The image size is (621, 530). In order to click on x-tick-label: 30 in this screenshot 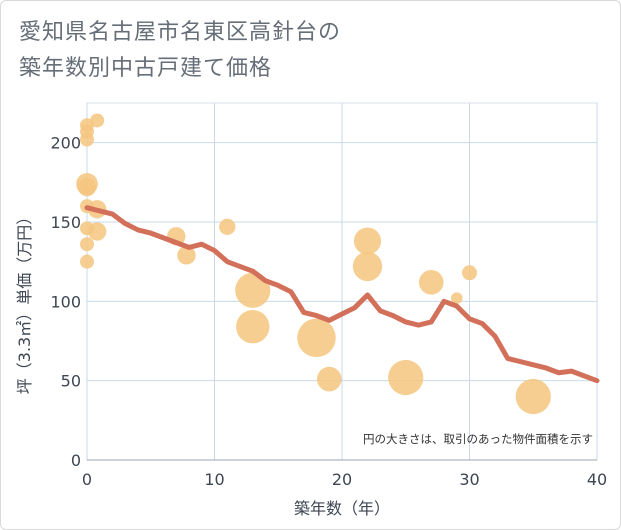, I will do `click(469, 479)`.